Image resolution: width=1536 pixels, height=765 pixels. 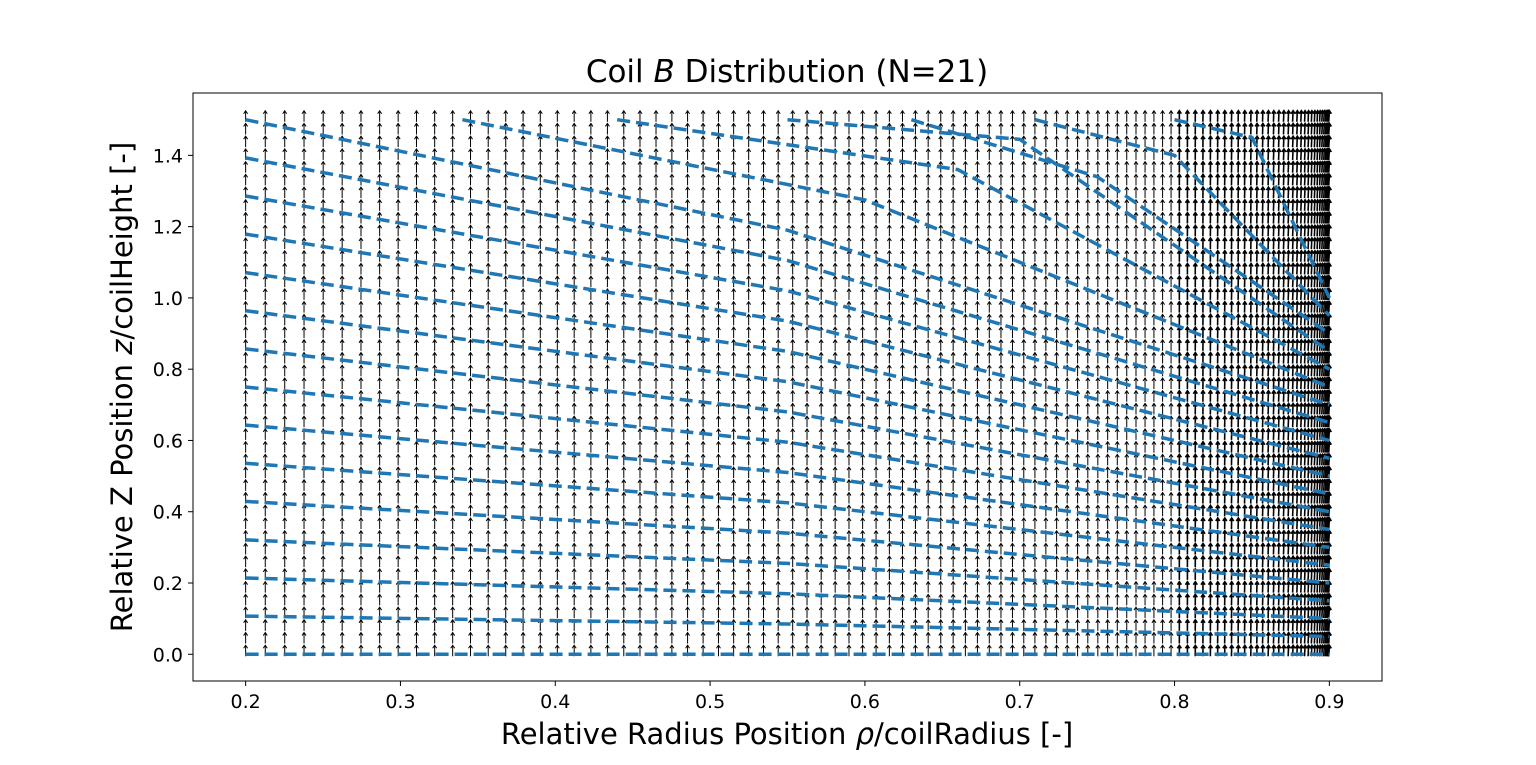 What do you see at coordinates (168, 299) in the screenshot?
I see `y-tick-label: 1.0` at bounding box center [168, 299].